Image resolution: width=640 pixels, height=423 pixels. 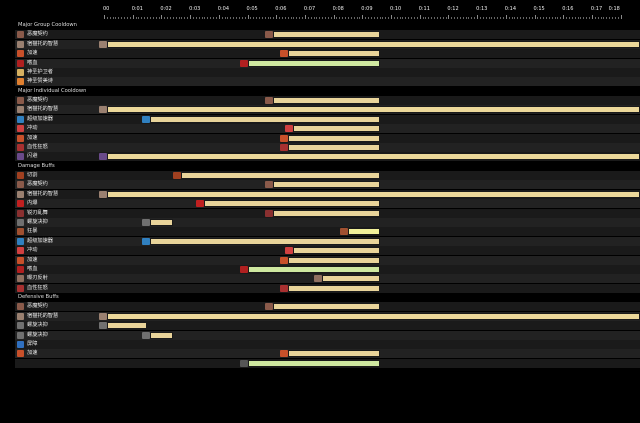 What do you see at coordinates (223, 9) in the screenshot?
I see `ruler-tick-label: 0:04` at bounding box center [223, 9].